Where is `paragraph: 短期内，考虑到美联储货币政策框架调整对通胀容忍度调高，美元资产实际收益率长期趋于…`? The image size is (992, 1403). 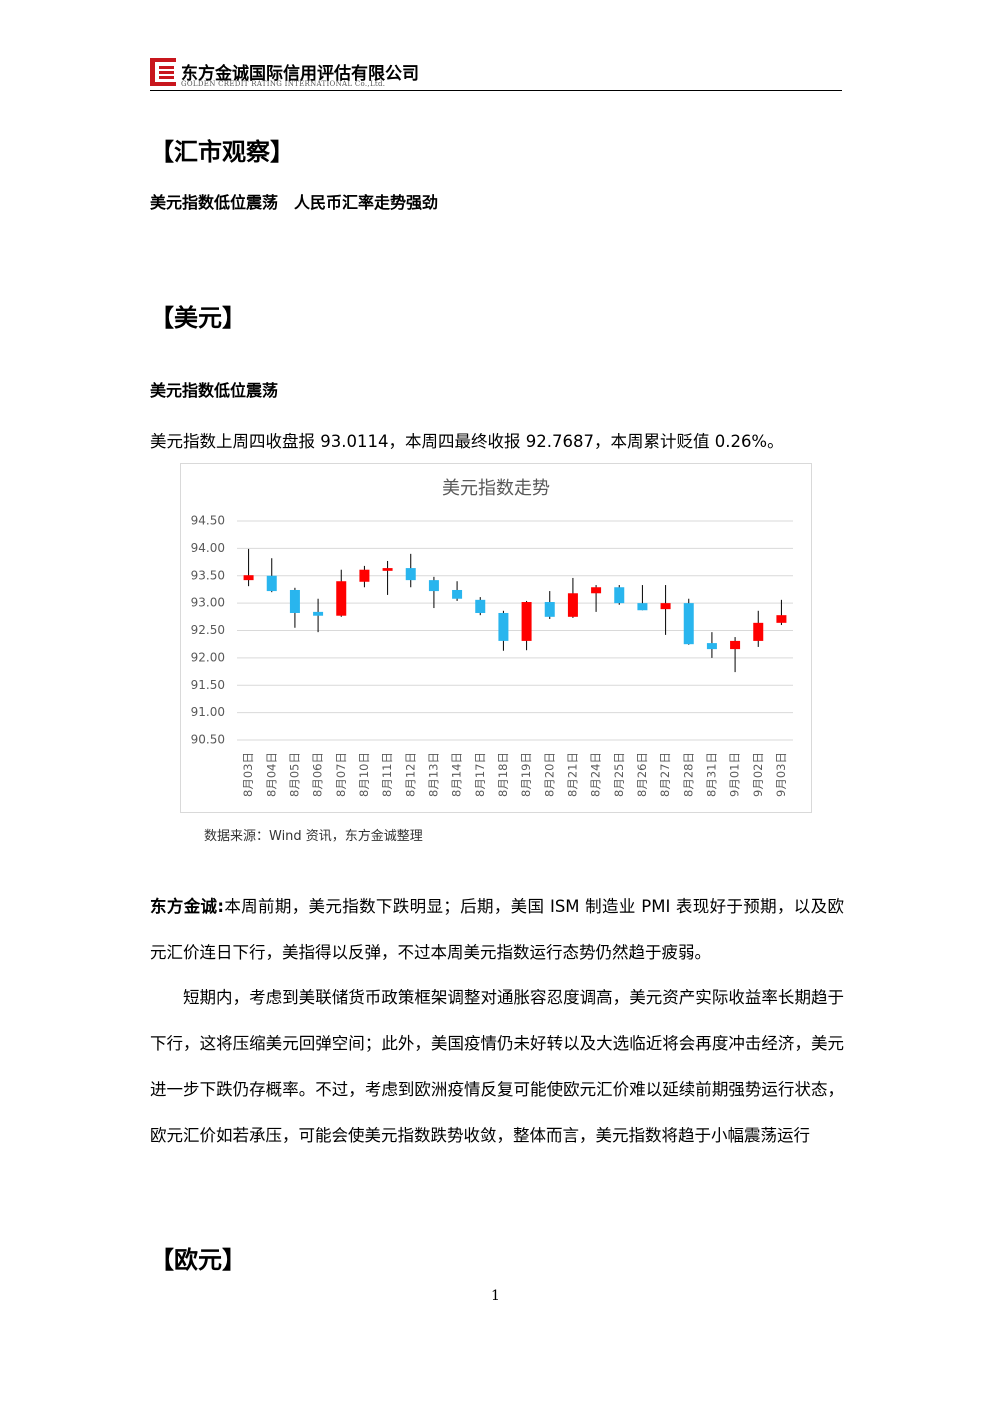
paragraph: 短期内，考虑到美联储货币政策框架调整对通胀容忍度调高，美元资产实际收益率长期趋于… is located at coordinates (497, 1066).